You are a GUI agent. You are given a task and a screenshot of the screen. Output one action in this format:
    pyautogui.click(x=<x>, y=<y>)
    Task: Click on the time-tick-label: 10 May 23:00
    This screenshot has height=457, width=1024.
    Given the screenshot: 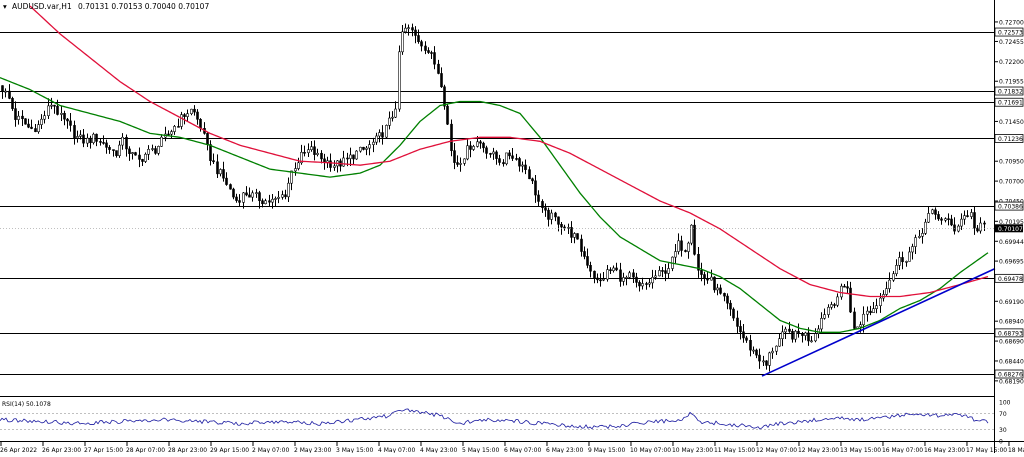 What is the action you would take?
    pyautogui.click(x=692, y=450)
    